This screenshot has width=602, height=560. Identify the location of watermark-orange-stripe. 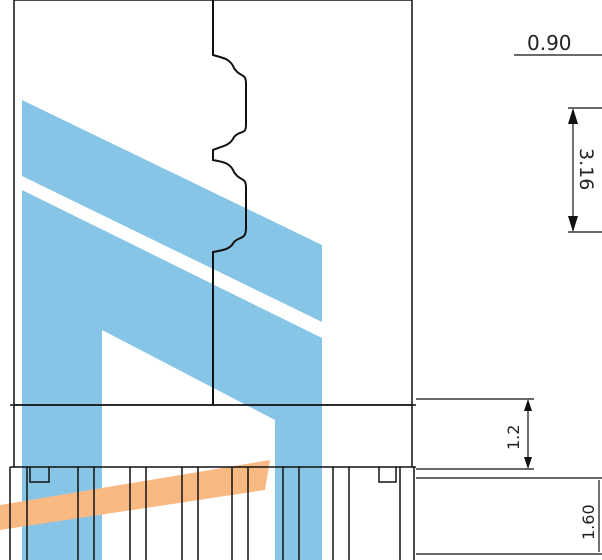
(135, 495).